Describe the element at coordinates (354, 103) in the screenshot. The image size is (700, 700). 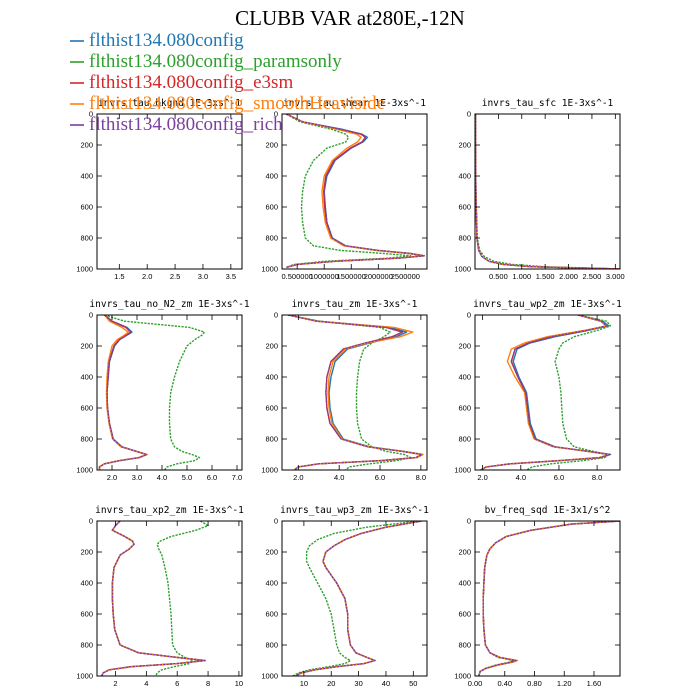
I see `panel-title: invrs_tau_shear 1E-3xs^-1` at that location.